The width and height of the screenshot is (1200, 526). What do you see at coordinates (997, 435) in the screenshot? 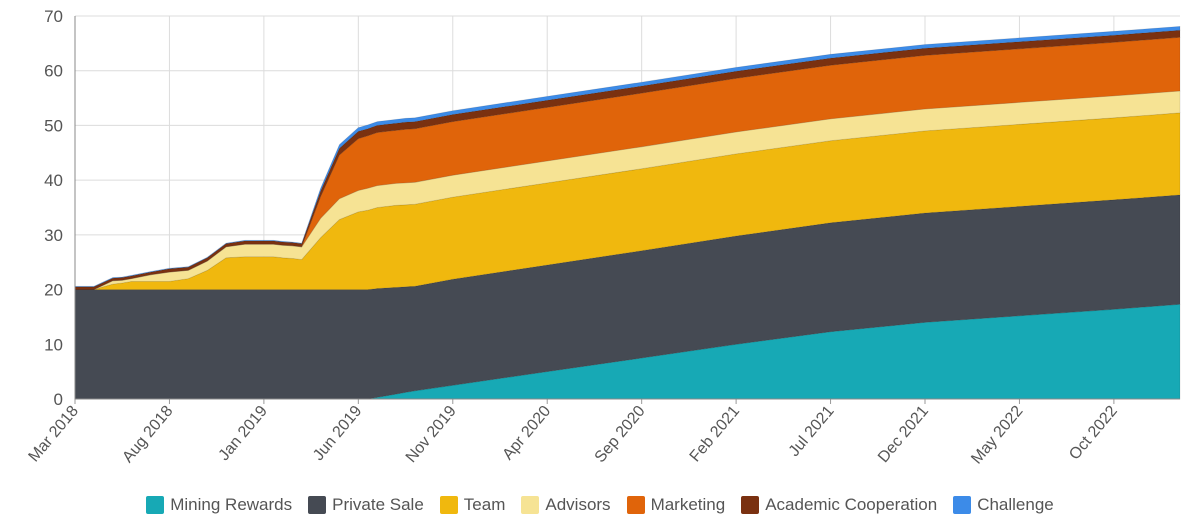
I see `x-tick-label: May 2022` at bounding box center [997, 435].